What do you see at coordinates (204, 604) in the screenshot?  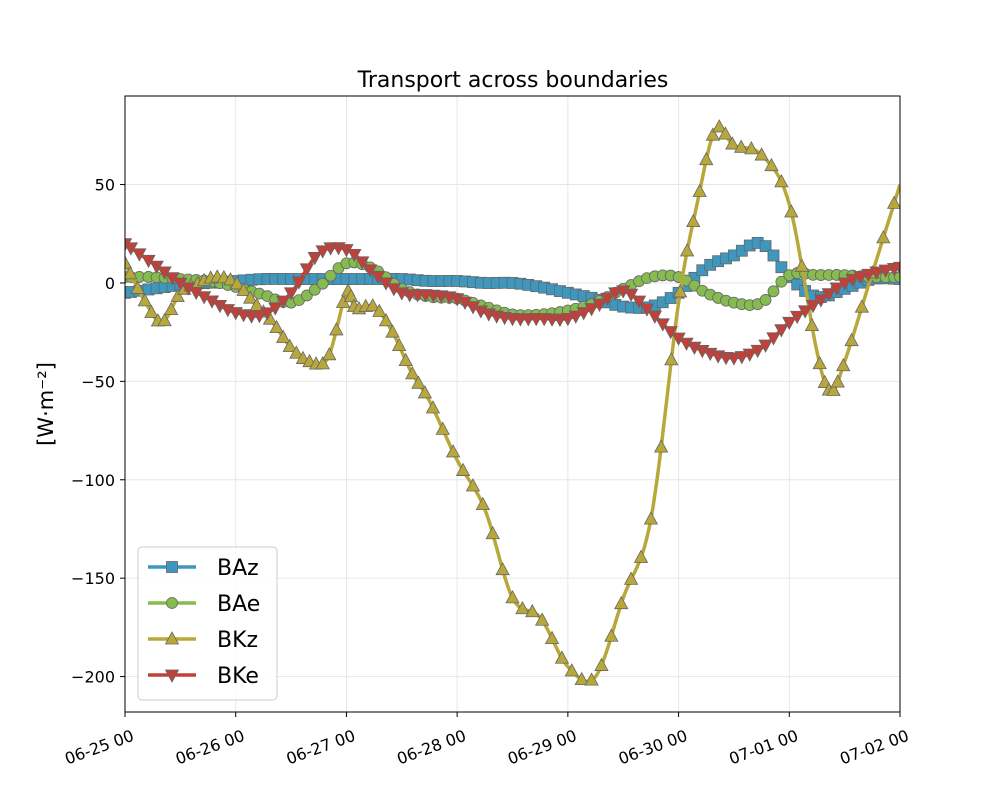 I see `legend-entry: BAe` at bounding box center [204, 604].